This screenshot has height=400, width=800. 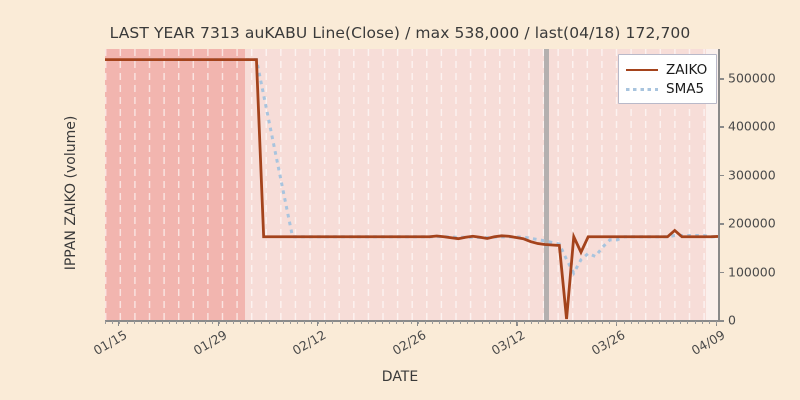 I want to click on x-tick-label: 02/12, so click(x=309, y=343).